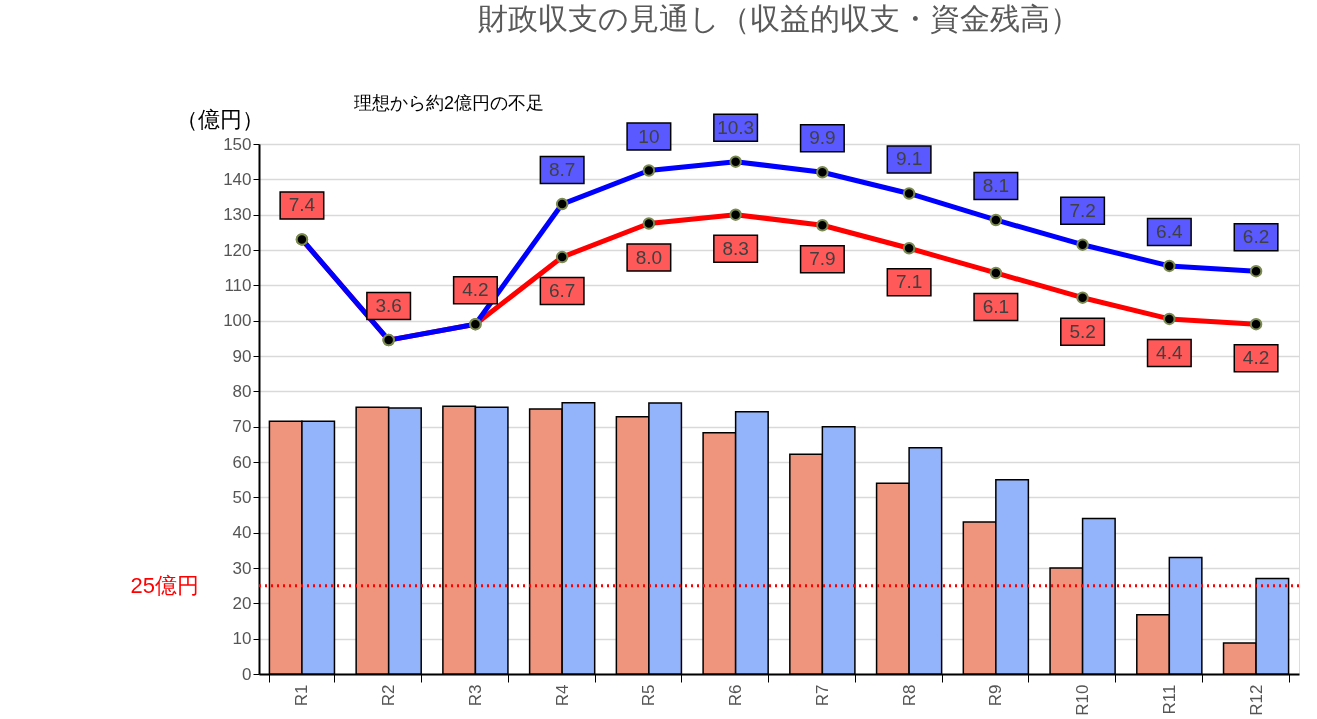  Describe the element at coordinates (1082, 210) in the screenshot. I see `annotation: 7.2` at that location.